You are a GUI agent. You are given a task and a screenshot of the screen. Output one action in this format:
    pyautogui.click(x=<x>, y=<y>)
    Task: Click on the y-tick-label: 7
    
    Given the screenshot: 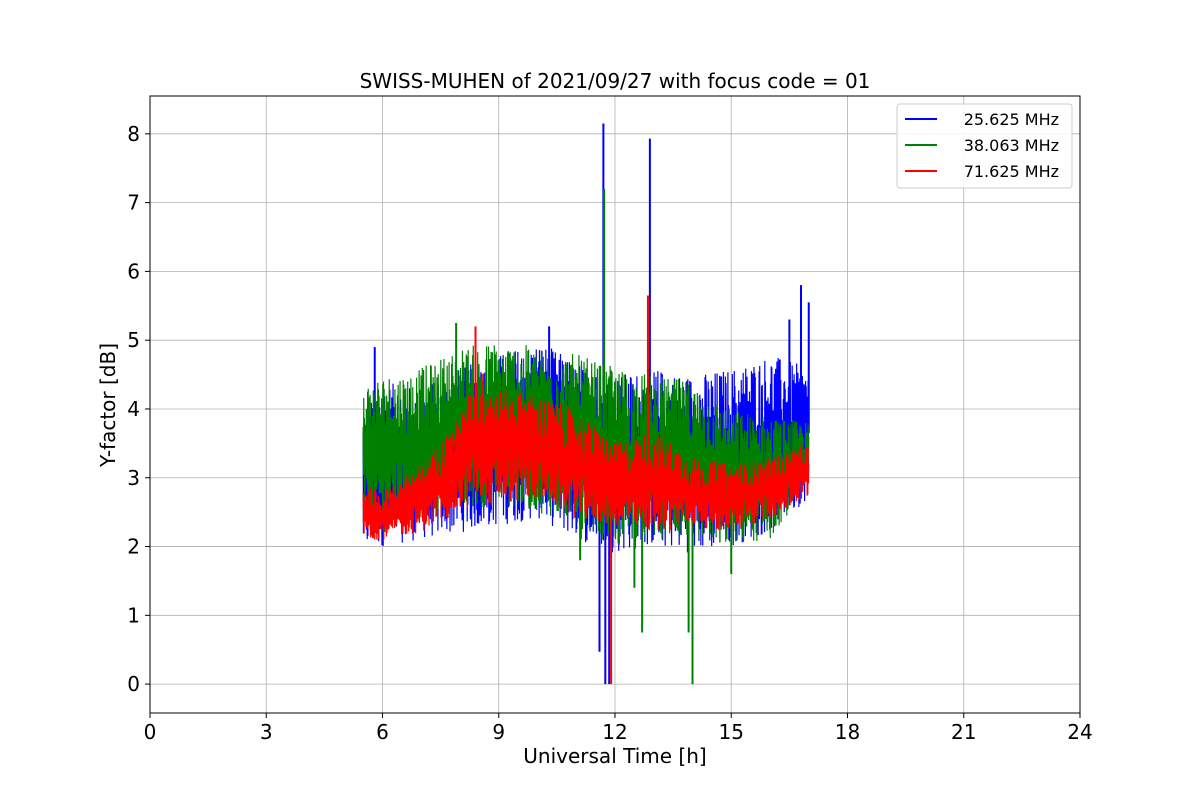 What is the action you would take?
    pyautogui.click(x=133, y=203)
    